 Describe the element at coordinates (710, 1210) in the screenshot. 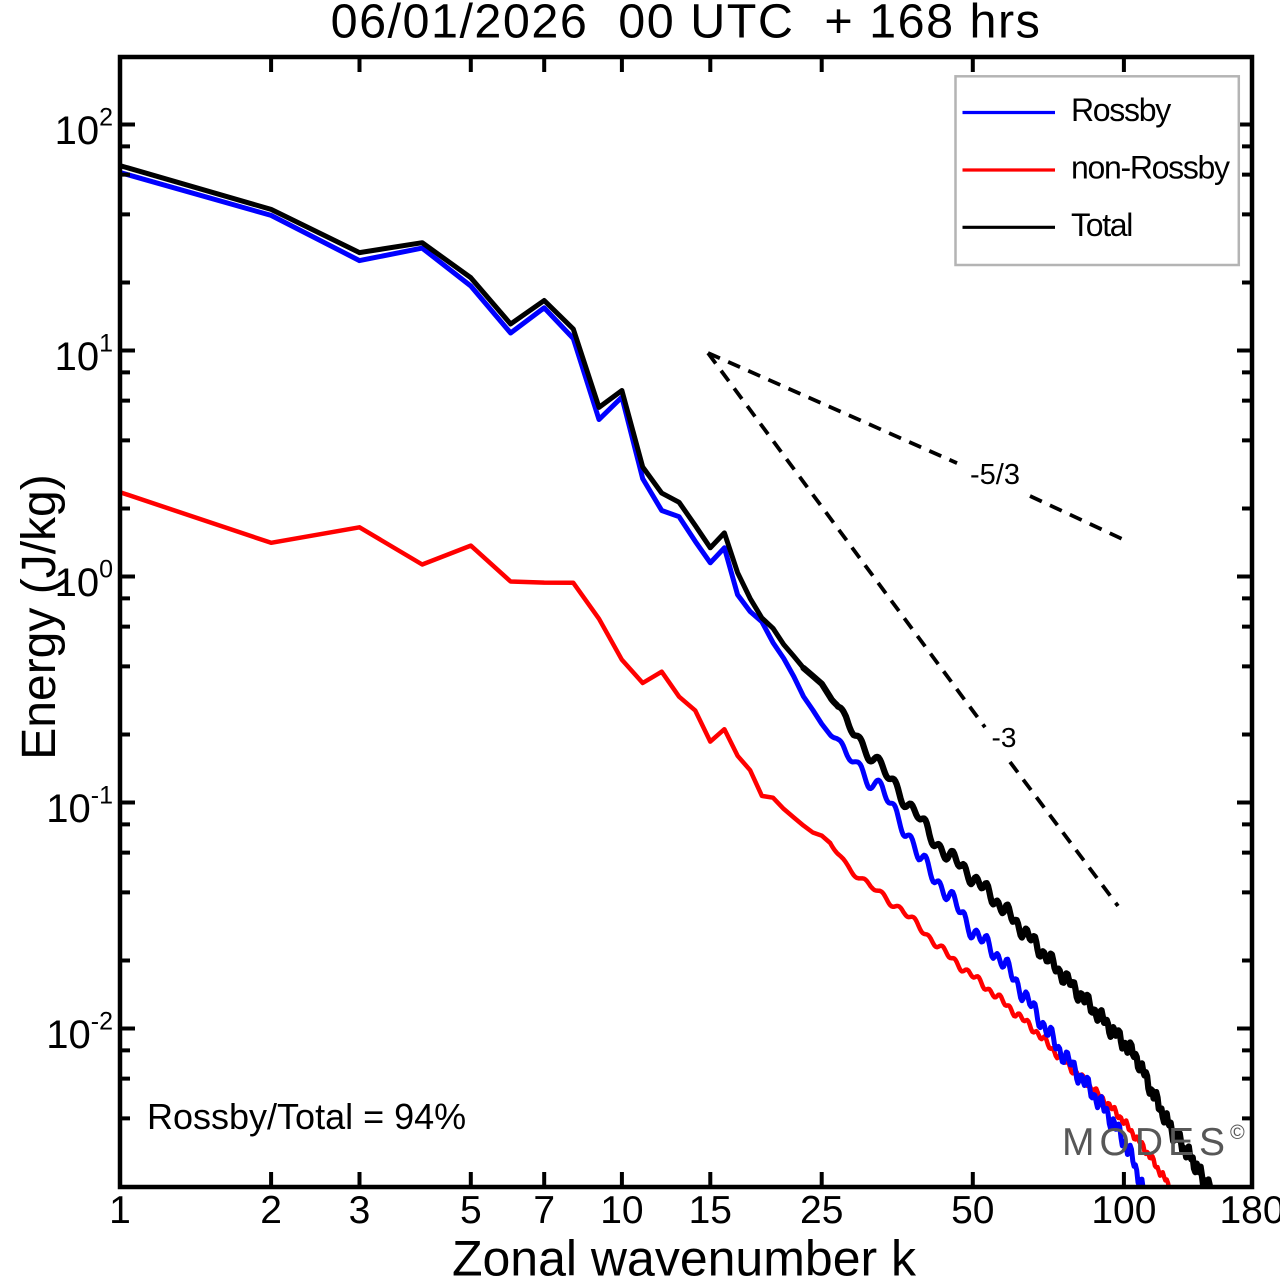

I see `svg-text: 15` at that location.